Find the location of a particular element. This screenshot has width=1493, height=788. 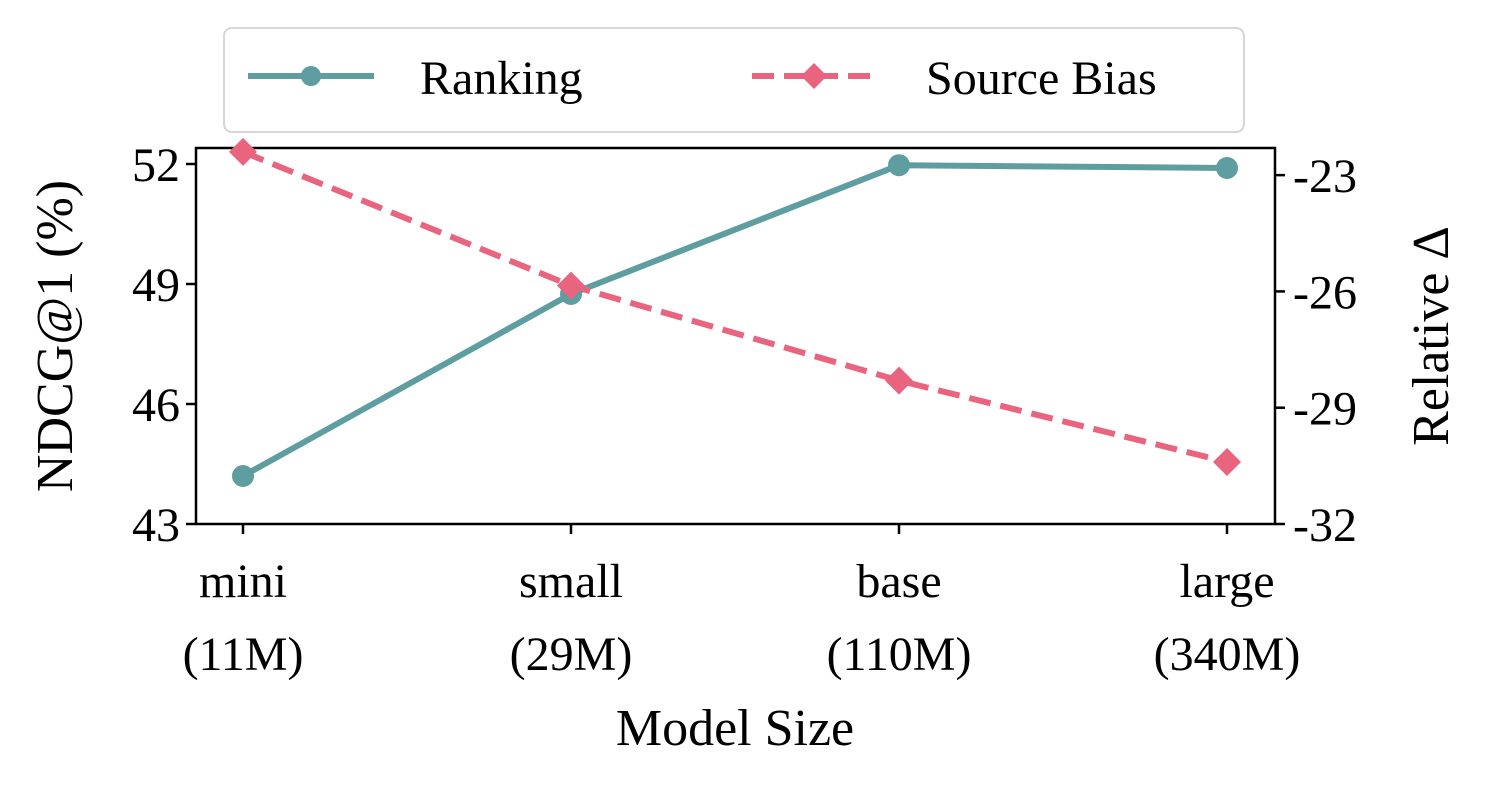

legend-marker-ranking is located at coordinates (311, 76).